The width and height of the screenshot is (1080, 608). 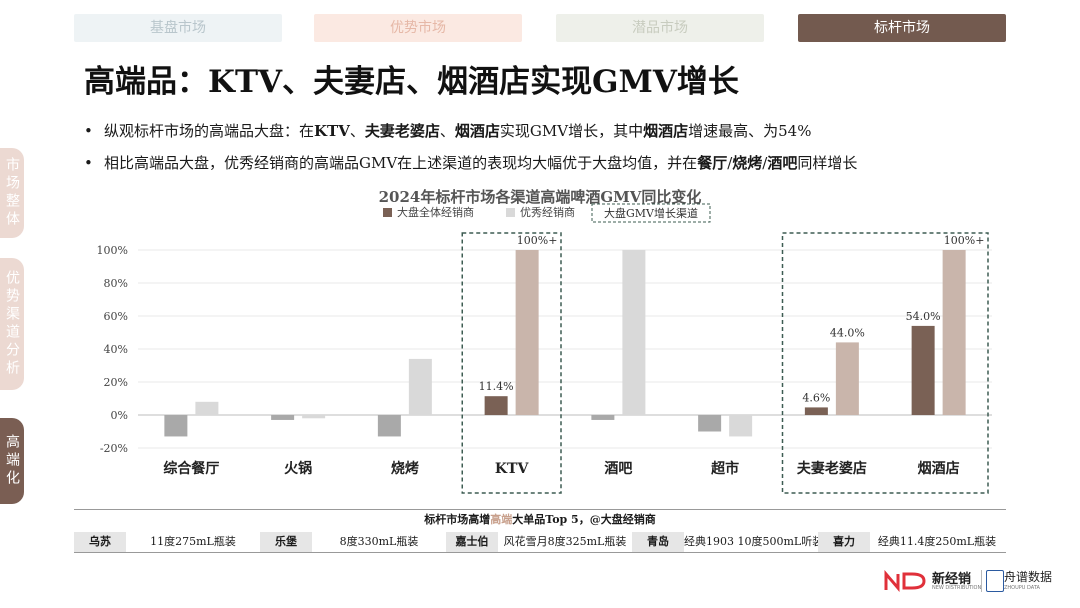 I want to click on y-tick-label: 60%, so click(x=116, y=316).